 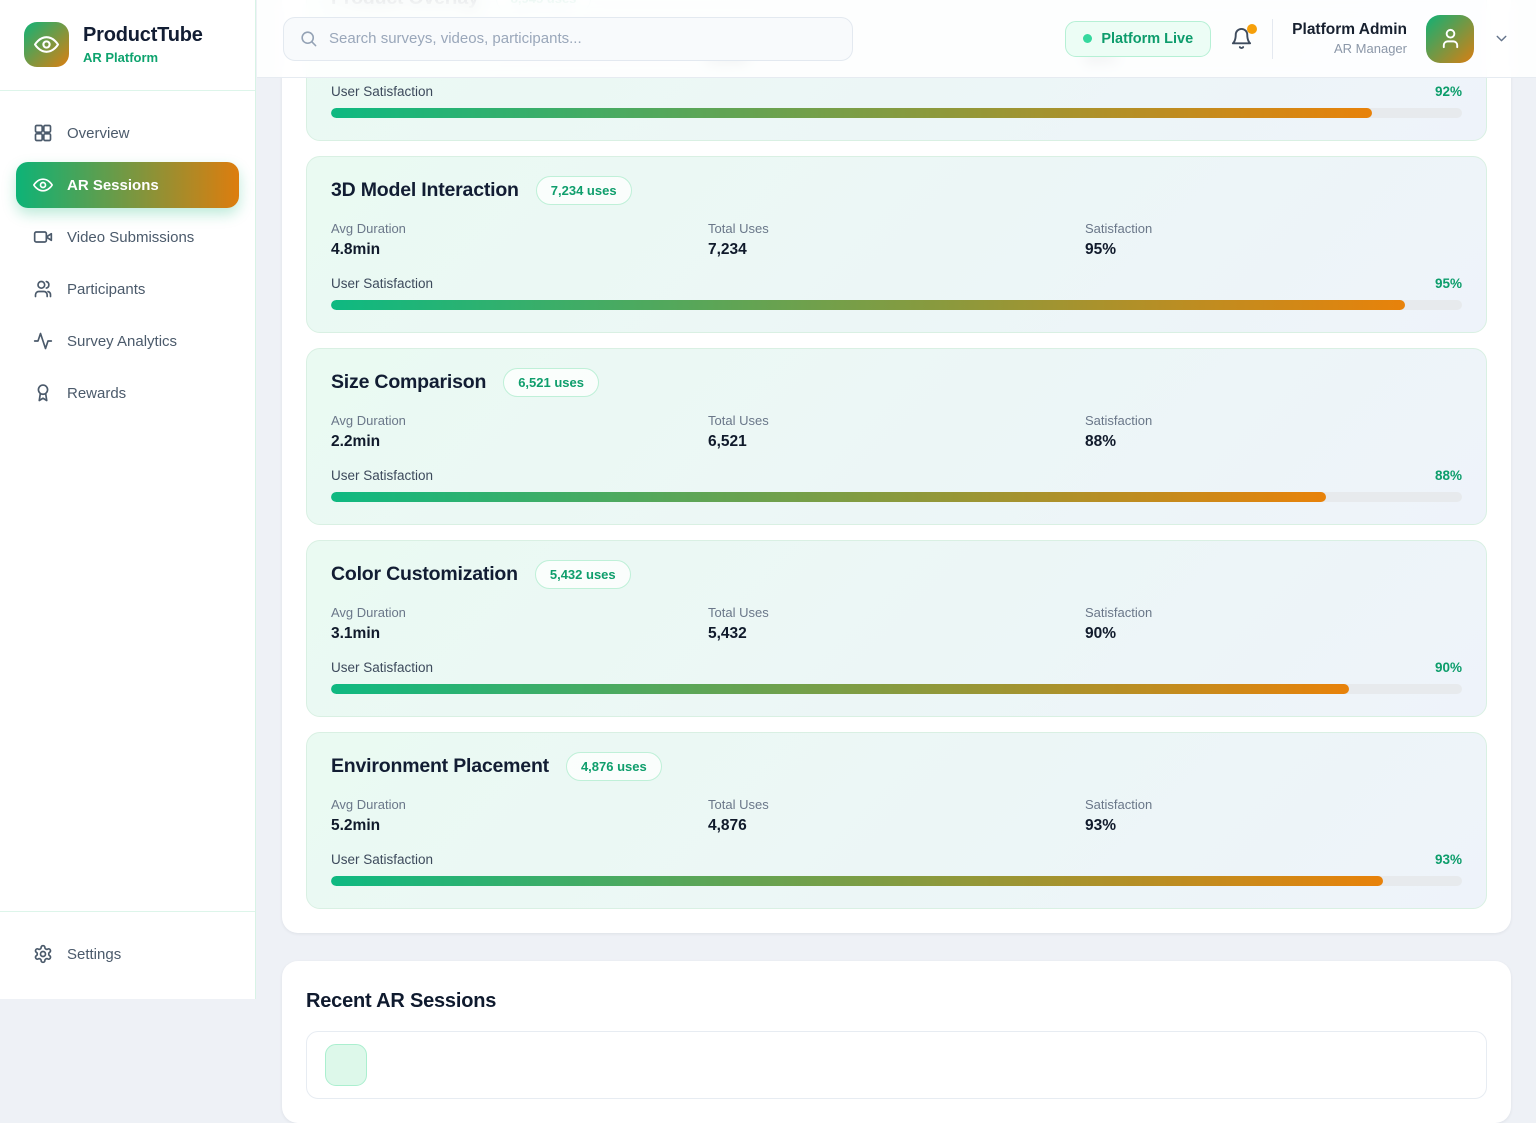 I want to click on stat-satisfaction: Satisfaction 88%, so click(x=1119, y=431).